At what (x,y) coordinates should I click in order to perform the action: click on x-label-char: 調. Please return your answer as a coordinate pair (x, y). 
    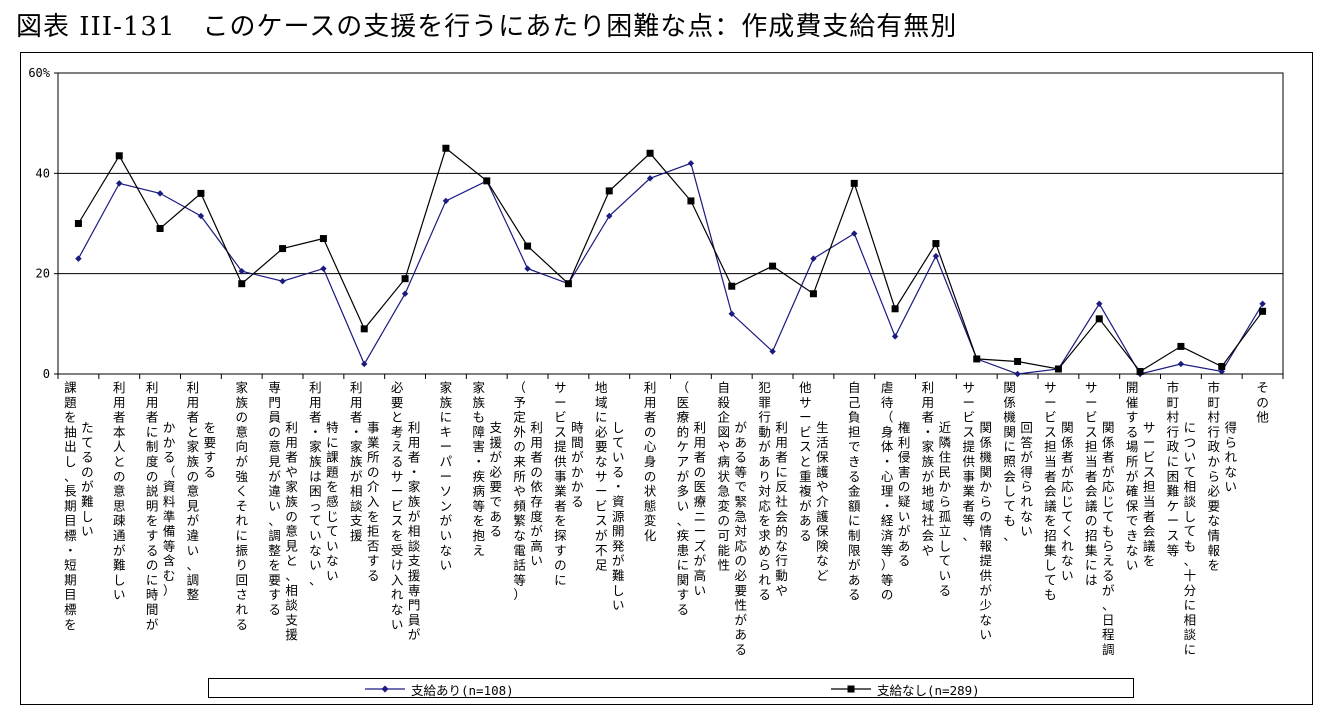
    Looking at the image, I should click on (1108, 649).